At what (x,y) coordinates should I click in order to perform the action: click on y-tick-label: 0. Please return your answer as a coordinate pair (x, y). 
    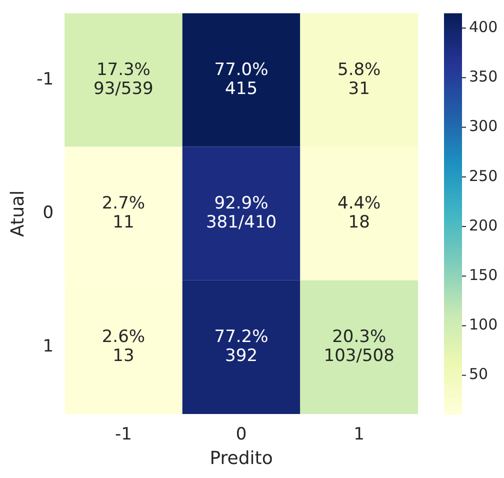
    Looking at the image, I should click on (48, 213).